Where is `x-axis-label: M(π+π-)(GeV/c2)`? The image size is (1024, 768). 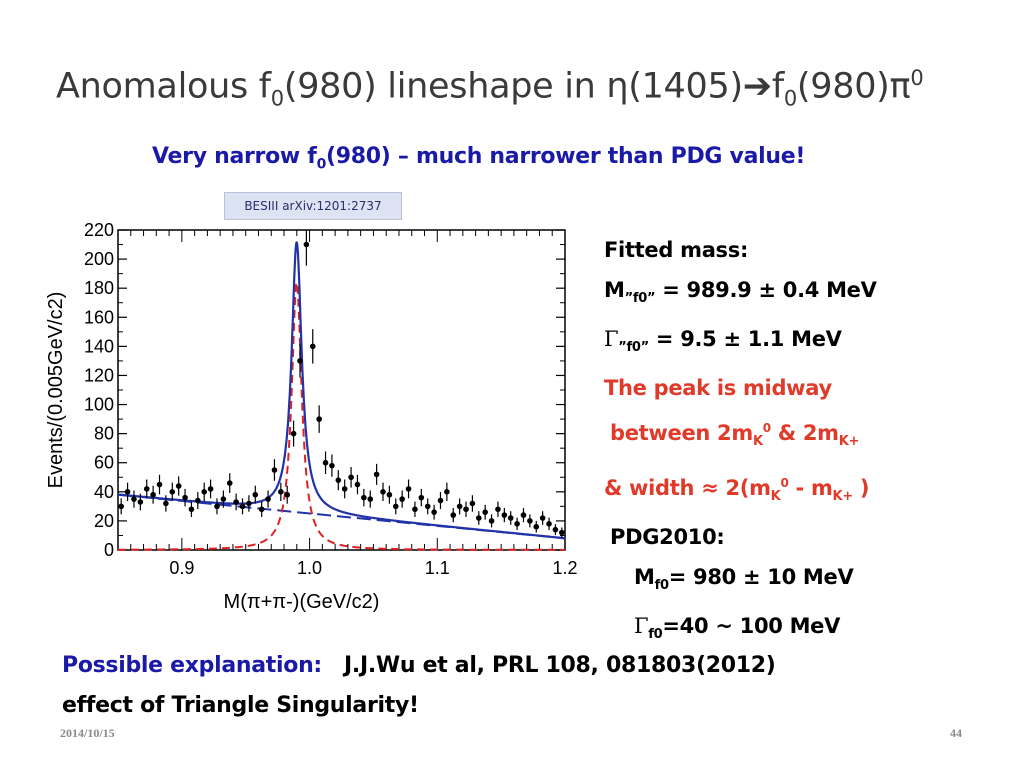
x-axis-label: M(π+π-)(GeV/c2) is located at coordinates (302, 602).